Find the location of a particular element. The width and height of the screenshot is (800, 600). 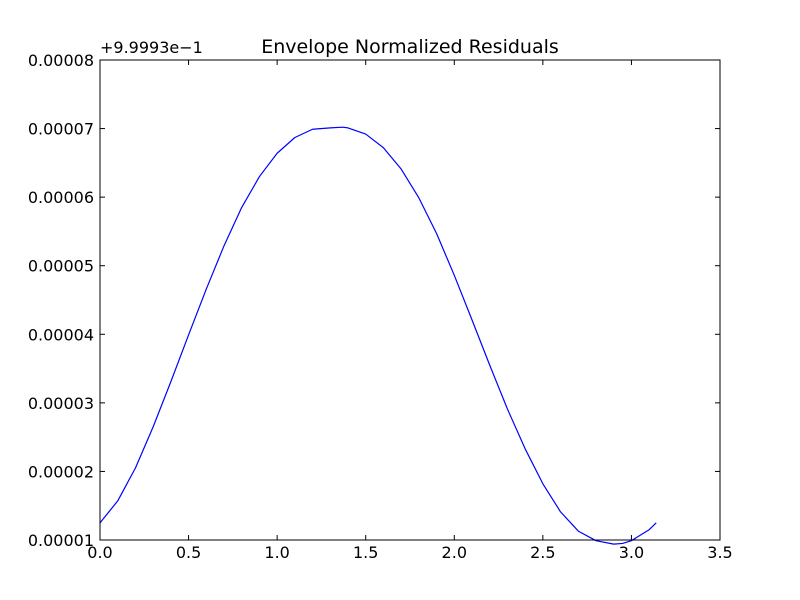

y-offset-label: +9.9993e−1 is located at coordinates (151, 47).